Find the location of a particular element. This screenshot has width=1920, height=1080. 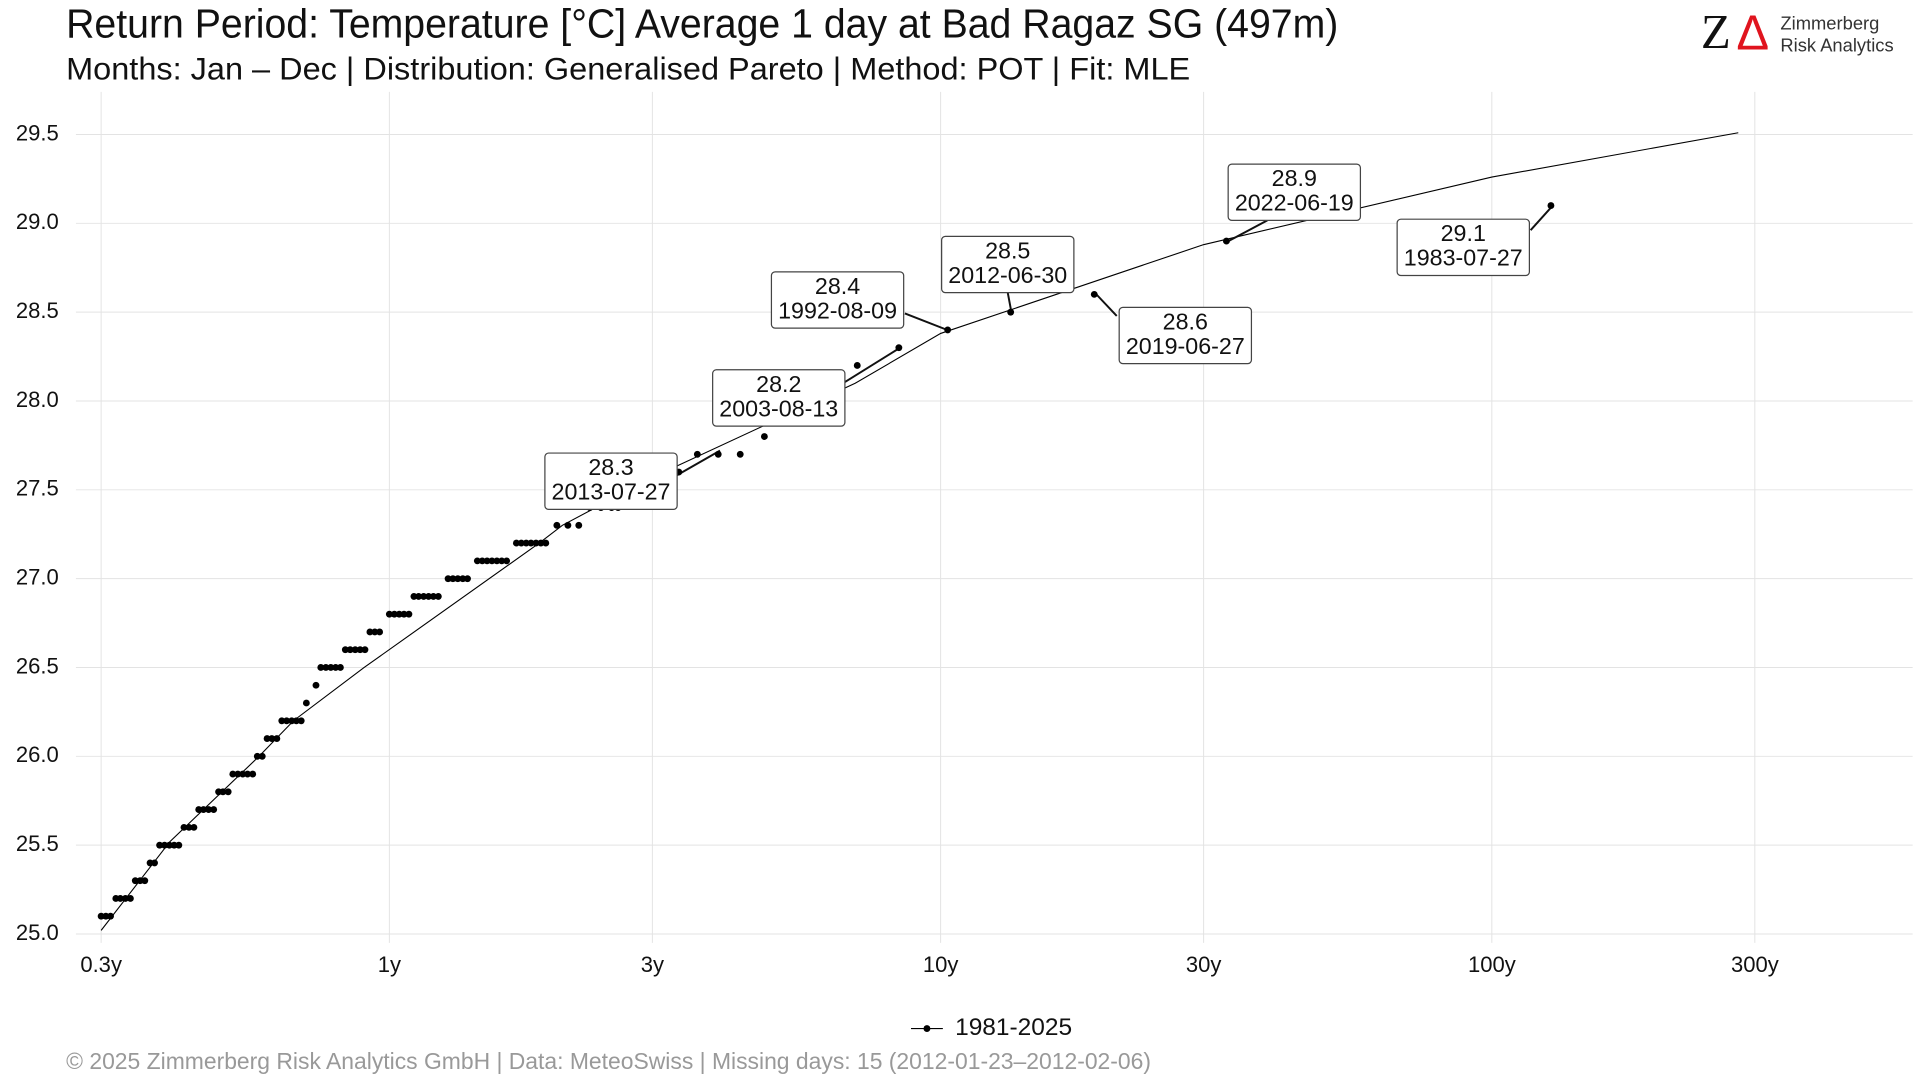

annotation-date: 2003-08-13 is located at coordinates (778, 408).